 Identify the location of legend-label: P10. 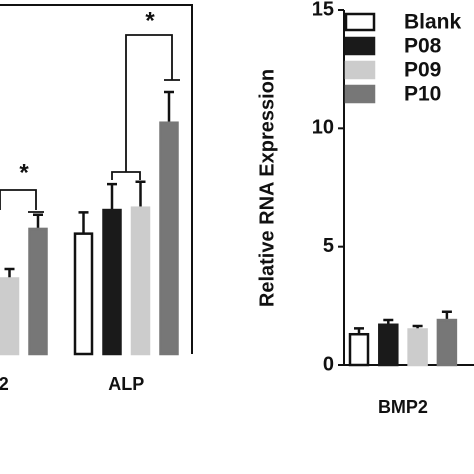
(422, 94).